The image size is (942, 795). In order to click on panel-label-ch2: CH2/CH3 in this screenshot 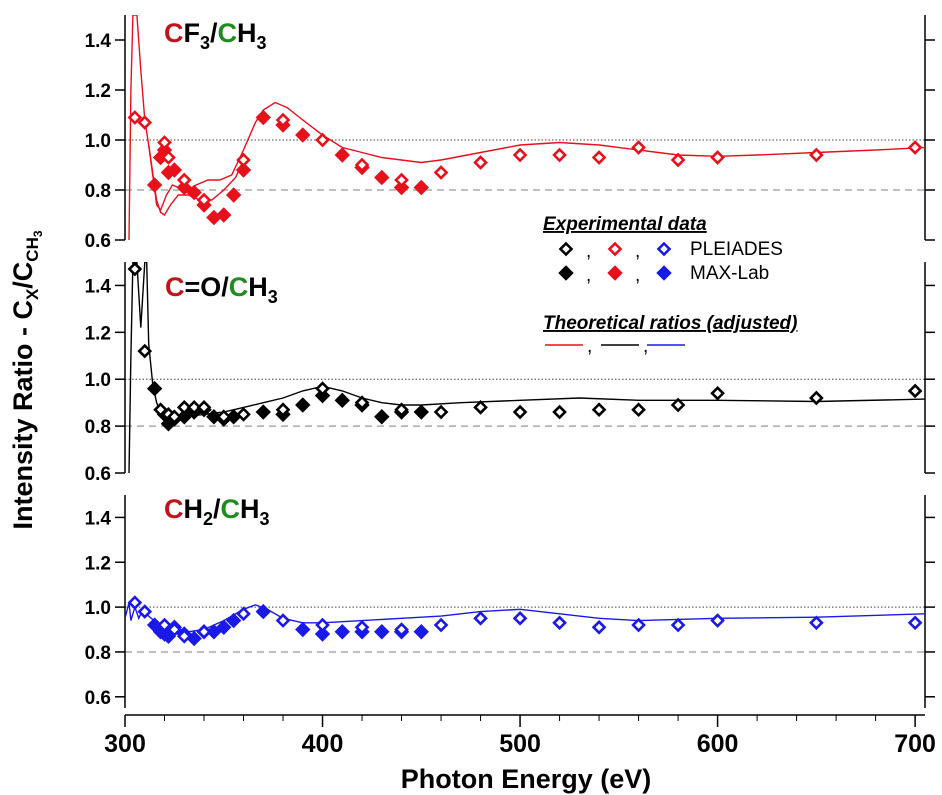, I will do `click(217, 511)`.